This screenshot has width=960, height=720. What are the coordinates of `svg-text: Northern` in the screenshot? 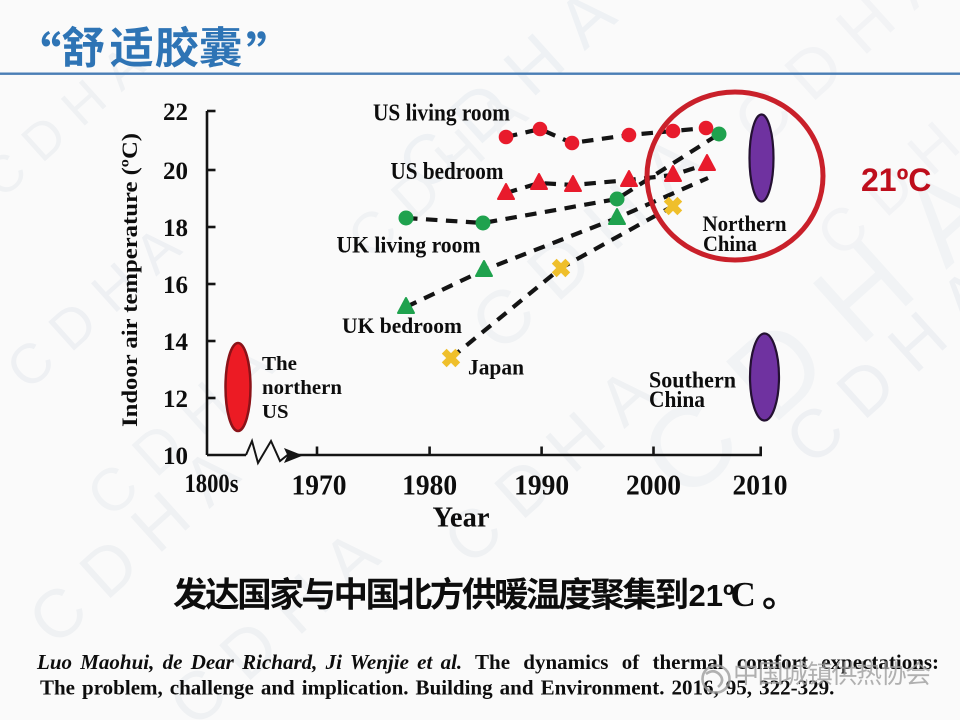 It's located at (745, 223).